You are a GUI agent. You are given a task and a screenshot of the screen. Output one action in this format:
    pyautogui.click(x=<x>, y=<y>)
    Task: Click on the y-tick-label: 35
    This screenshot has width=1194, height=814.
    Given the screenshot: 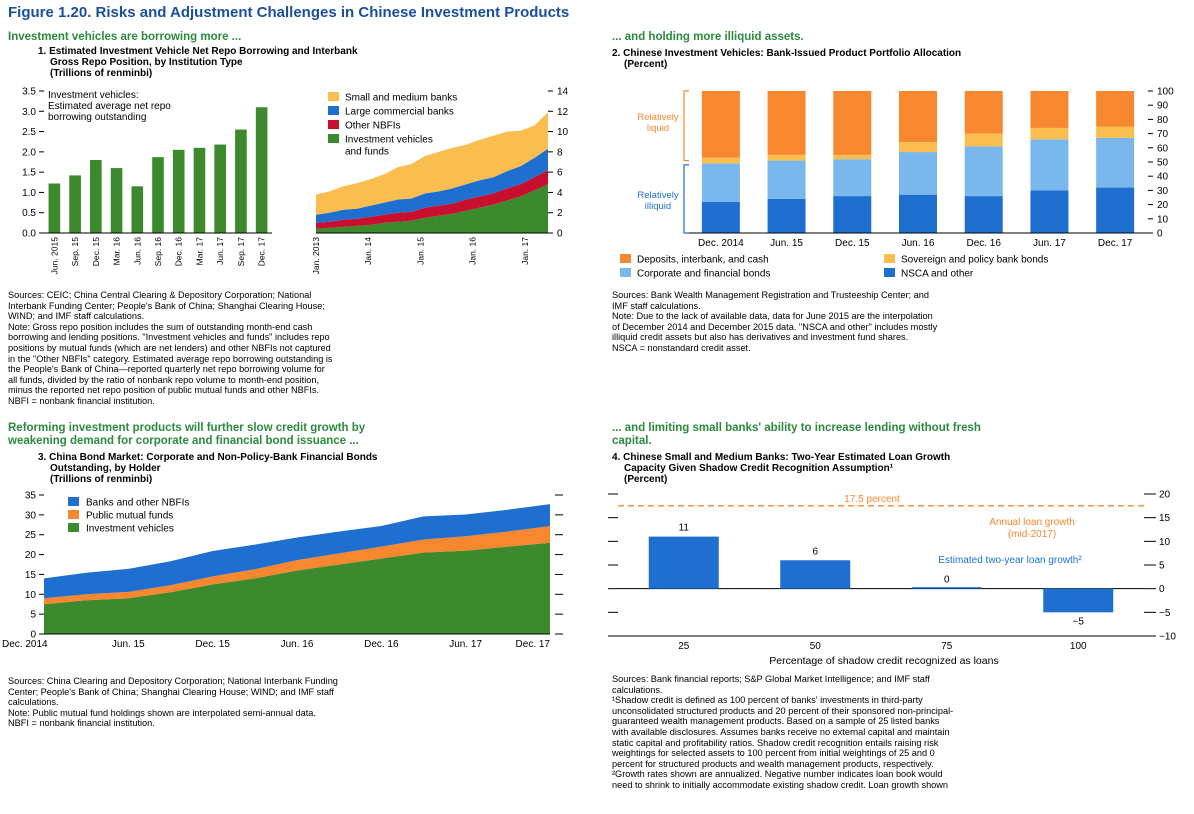 What is the action you would take?
    pyautogui.click(x=31, y=496)
    